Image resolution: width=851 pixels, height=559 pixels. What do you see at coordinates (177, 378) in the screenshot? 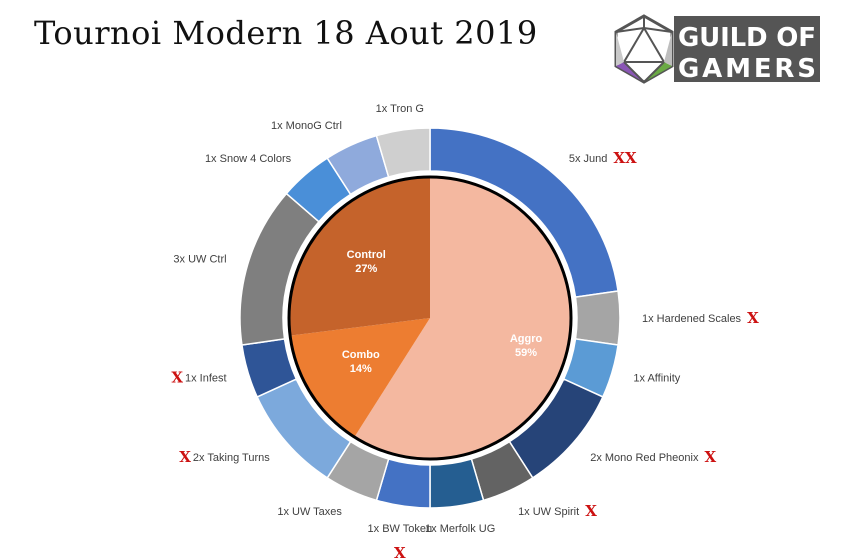
I see `eliminated-mark-1x-infest: X` at bounding box center [177, 378].